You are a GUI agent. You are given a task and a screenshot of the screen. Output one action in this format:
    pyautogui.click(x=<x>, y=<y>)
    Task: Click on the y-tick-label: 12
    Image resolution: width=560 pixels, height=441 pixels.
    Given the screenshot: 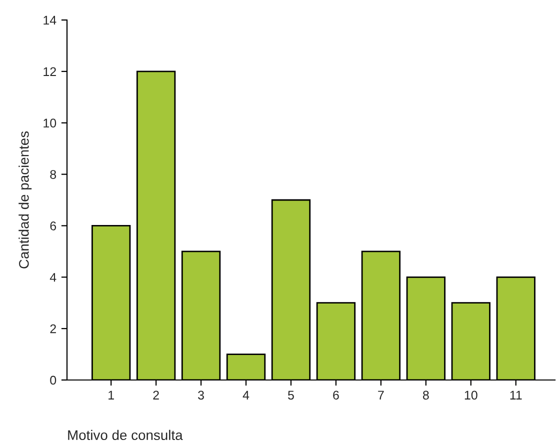 What is the action you would take?
    pyautogui.click(x=50, y=71)
    